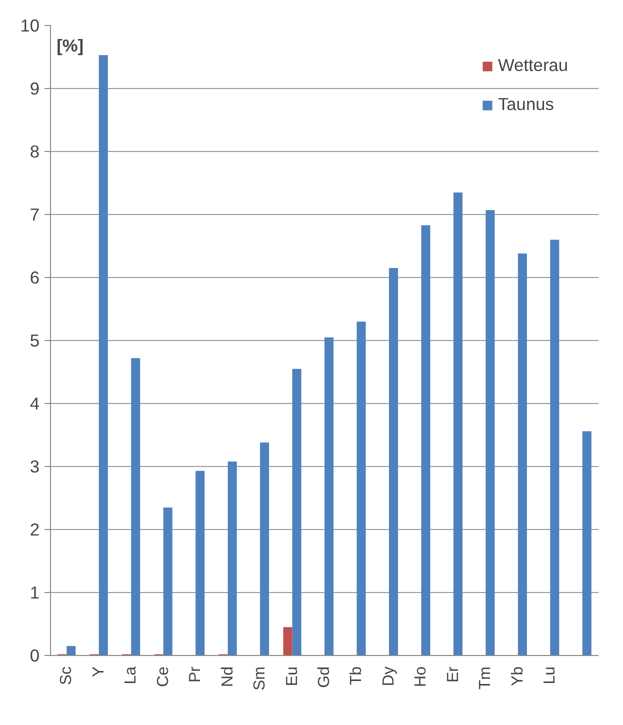  Describe the element at coordinates (35, 340) in the screenshot. I see `y-tick-label: 5` at that location.